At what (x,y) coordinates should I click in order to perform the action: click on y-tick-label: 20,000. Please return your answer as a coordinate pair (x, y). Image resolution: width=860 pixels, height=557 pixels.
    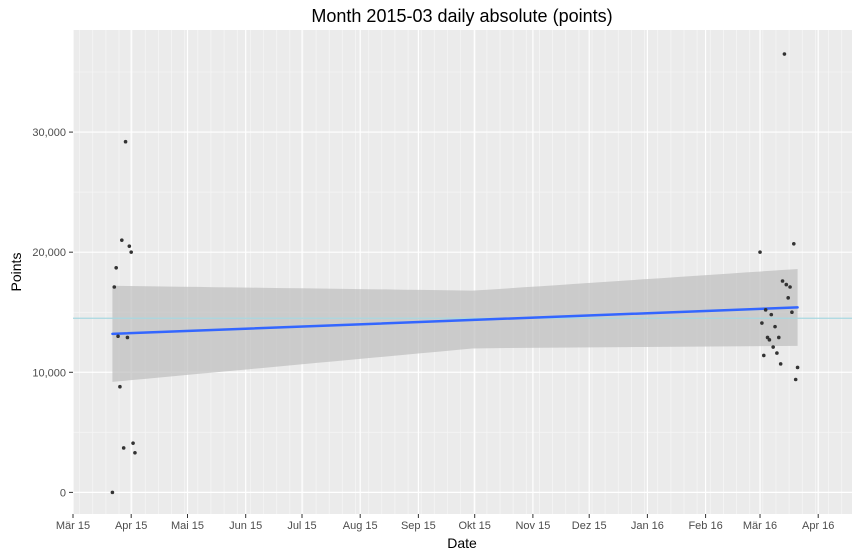
    Looking at the image, I should click on (49, 253).